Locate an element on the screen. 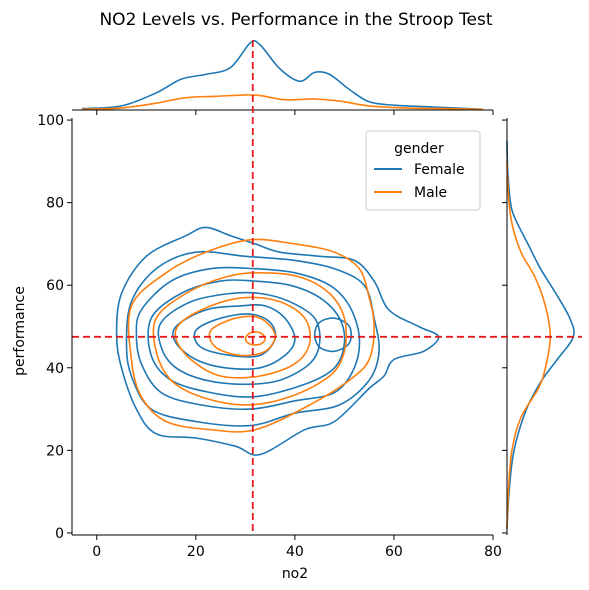 The image size is (589, 590). y-tick-label: 40 is located at coordinates (55, 369).